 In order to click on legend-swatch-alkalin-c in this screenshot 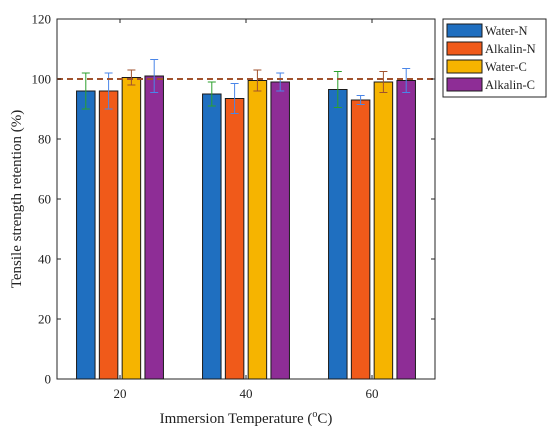, I will do `click(464, 84)`.